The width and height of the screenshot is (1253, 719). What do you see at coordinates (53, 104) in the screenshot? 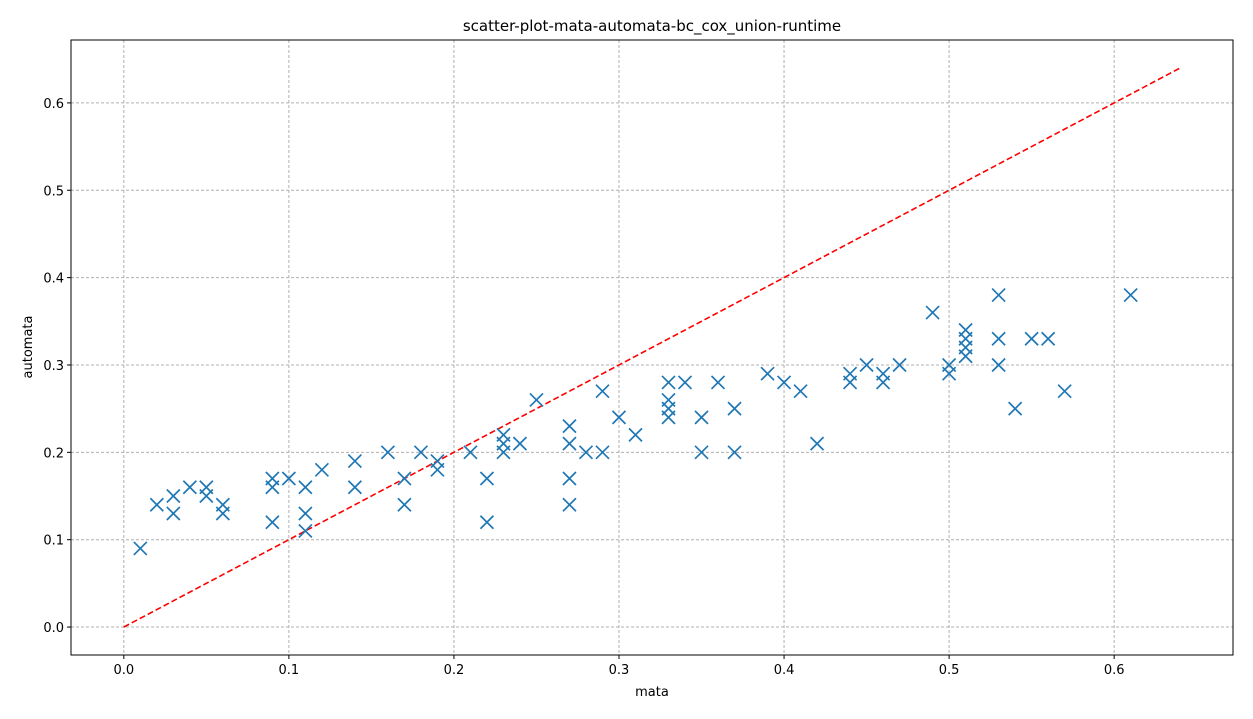
I see `y-tick-label: 0.6` at bounding box center [53, 104].